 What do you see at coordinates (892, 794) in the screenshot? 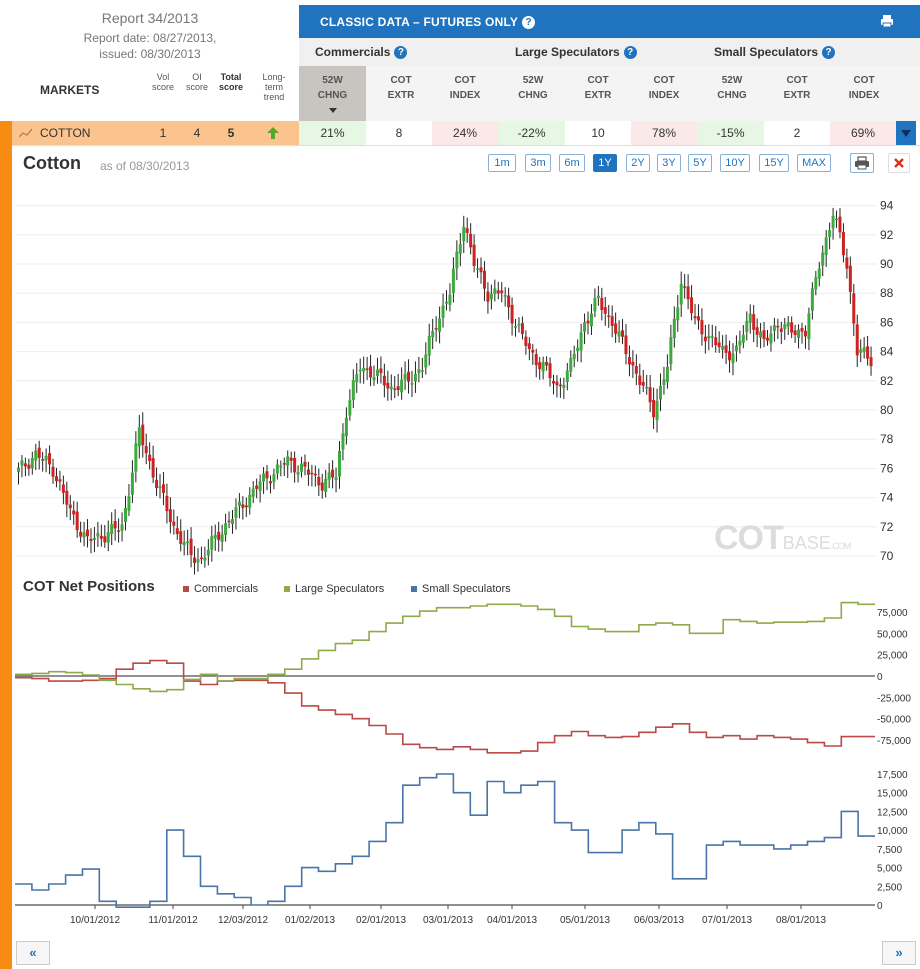
I see `y-tick-label: 15,000` at bounding box center [892, 794].